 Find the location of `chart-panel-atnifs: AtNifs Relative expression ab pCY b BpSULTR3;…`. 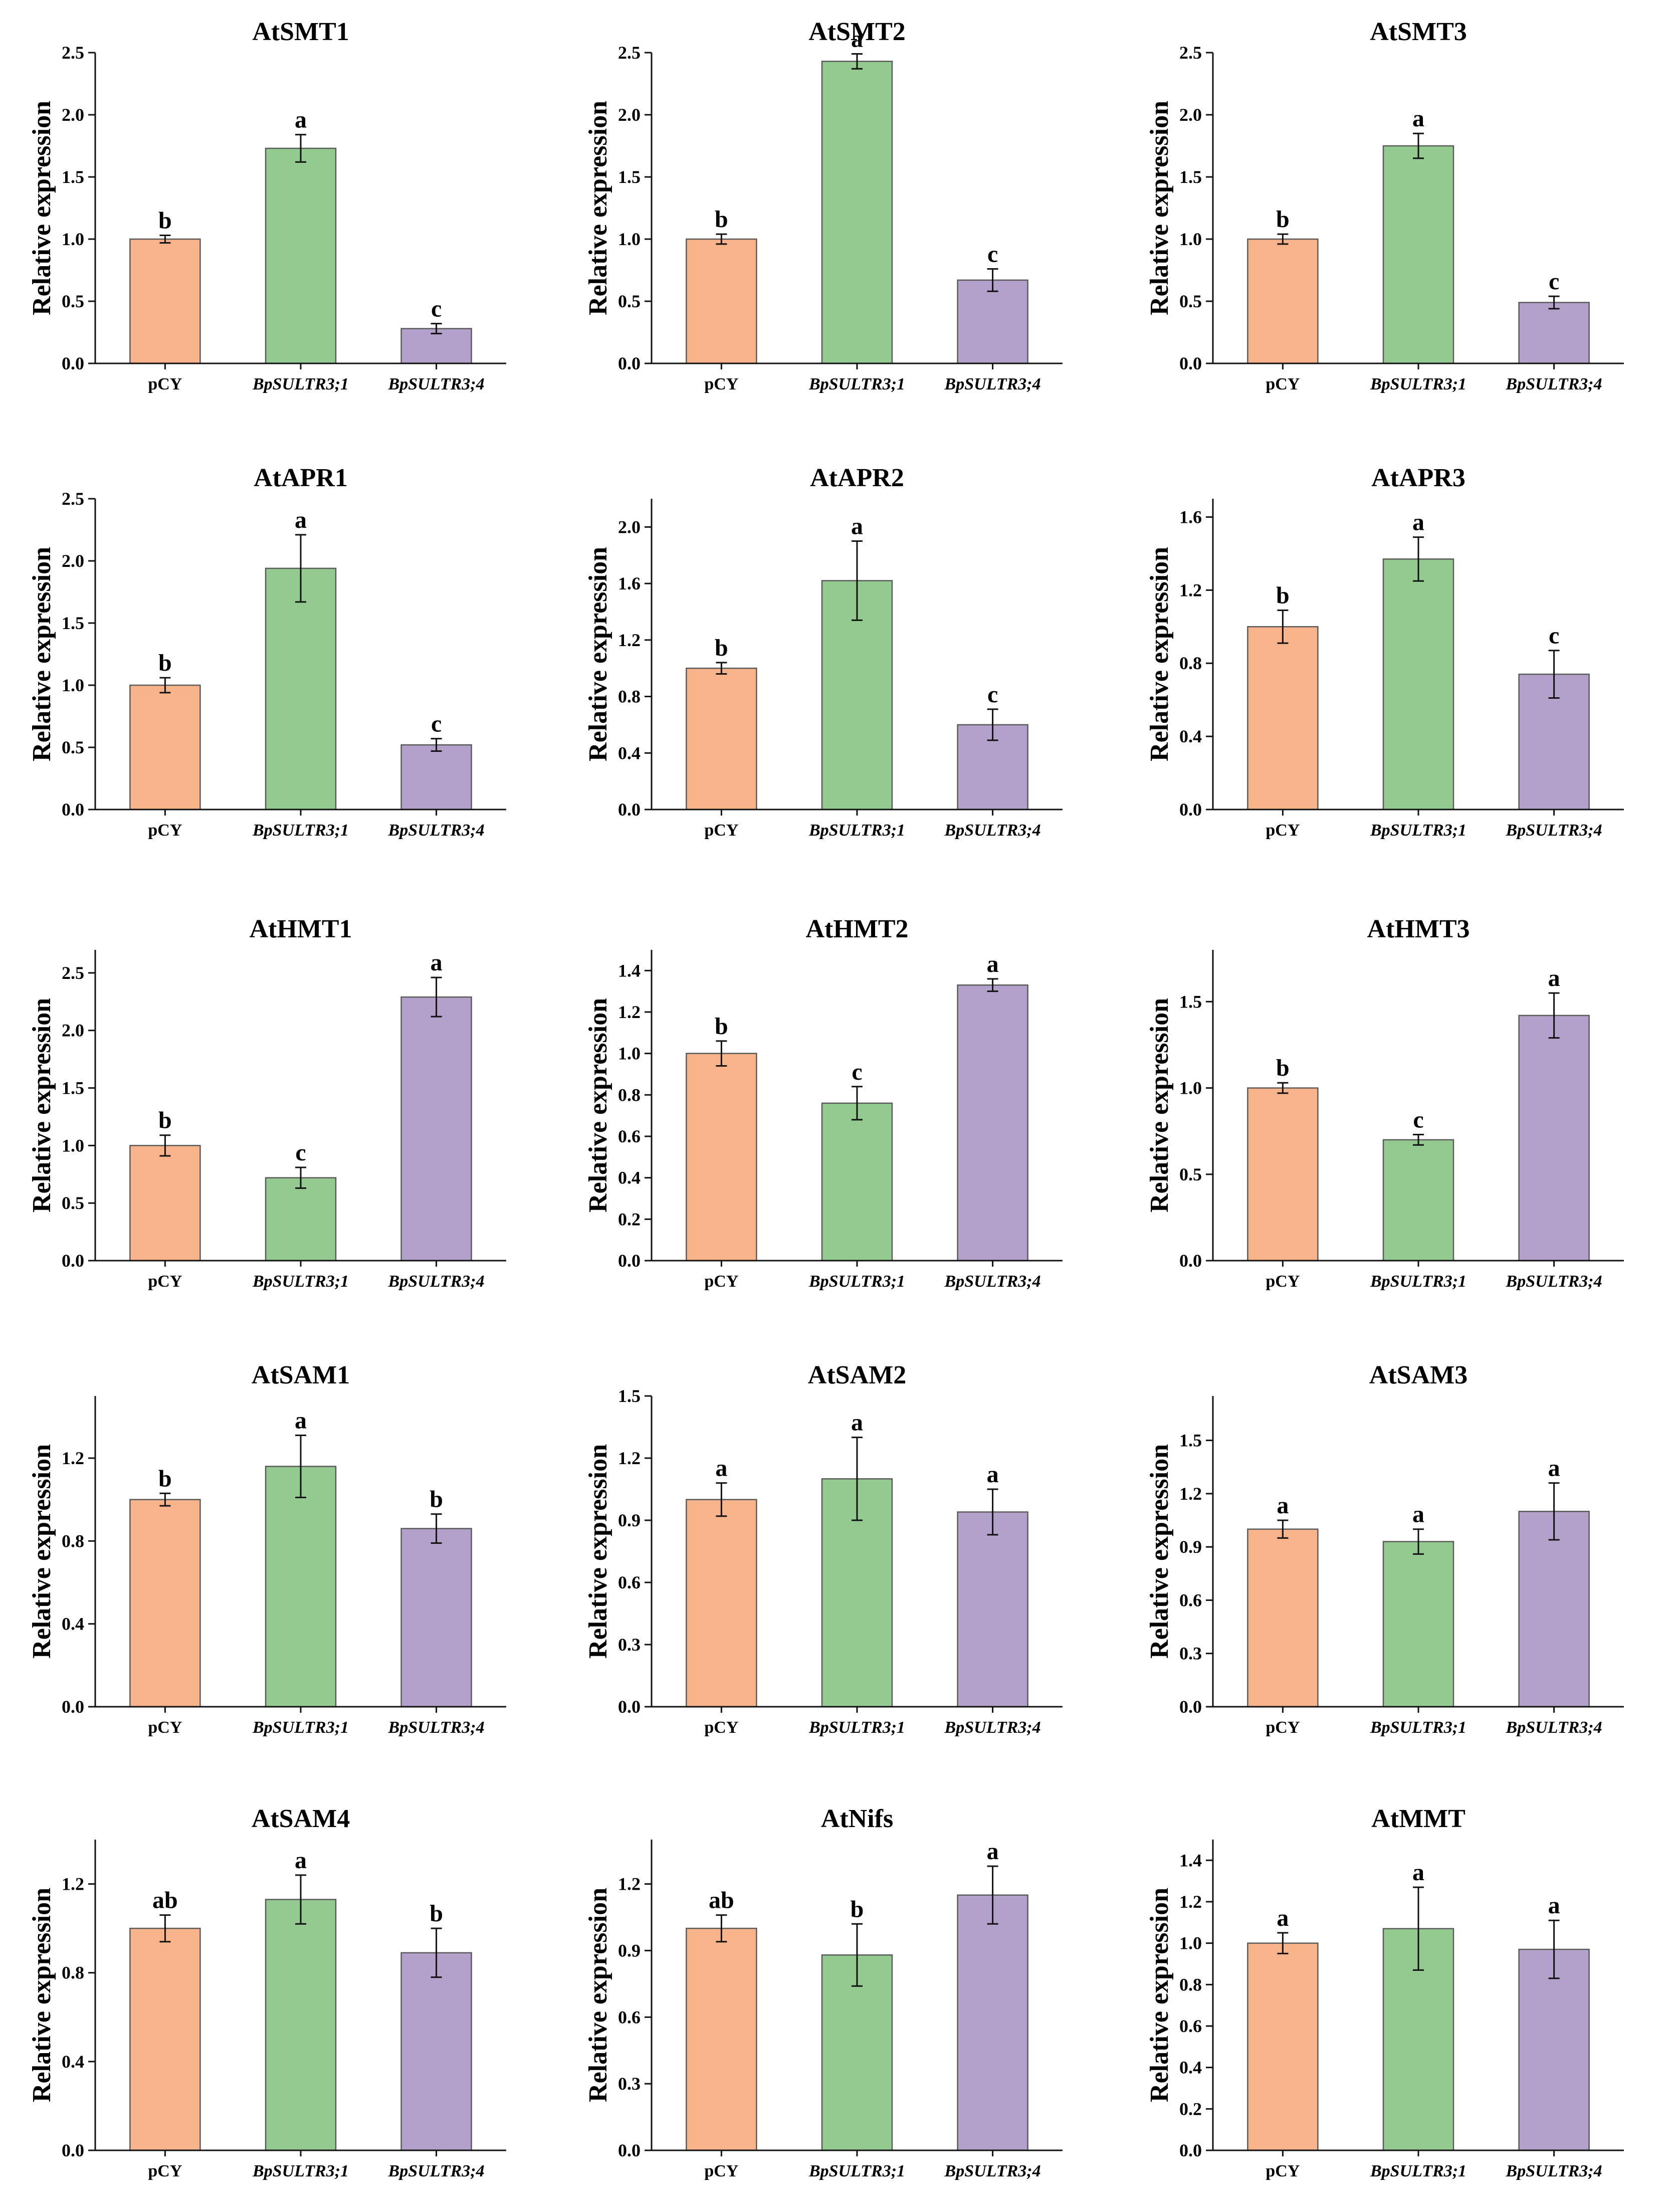

chart-panel-atnifs: AtNifs Relative expression ab pCY b BpSULTR3;… is located at coordinates (824, 1992).